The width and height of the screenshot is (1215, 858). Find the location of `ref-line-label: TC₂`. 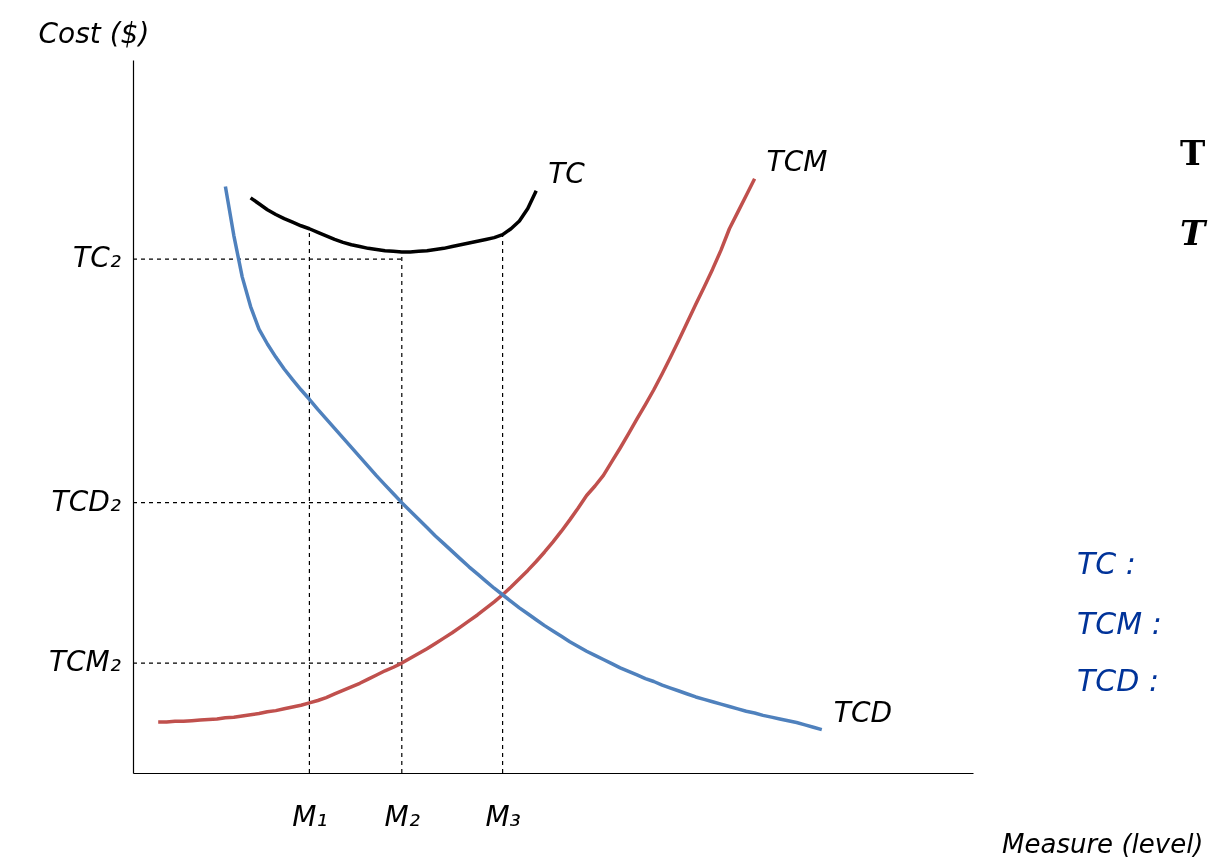

ref-line-label: TC₂ is located at coordinates (97, 258).